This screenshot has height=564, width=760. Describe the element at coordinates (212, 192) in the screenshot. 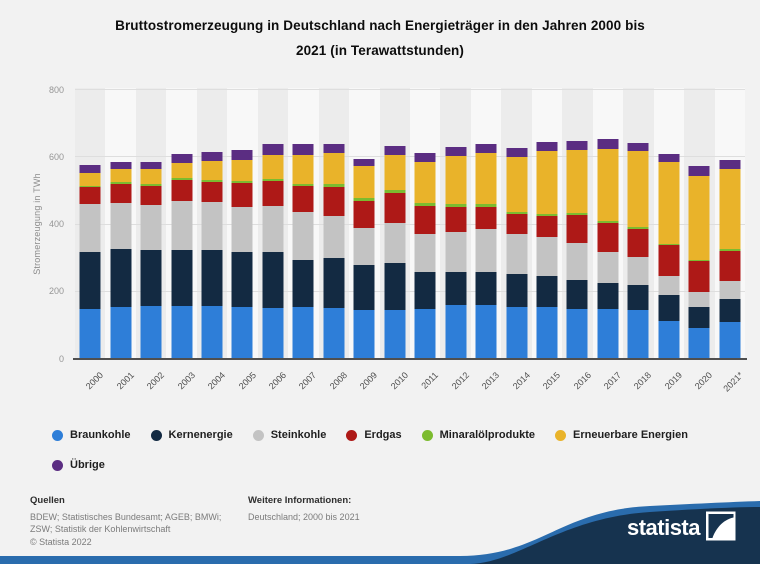

I see `bar-segment-2004-Erdgas` at that location.